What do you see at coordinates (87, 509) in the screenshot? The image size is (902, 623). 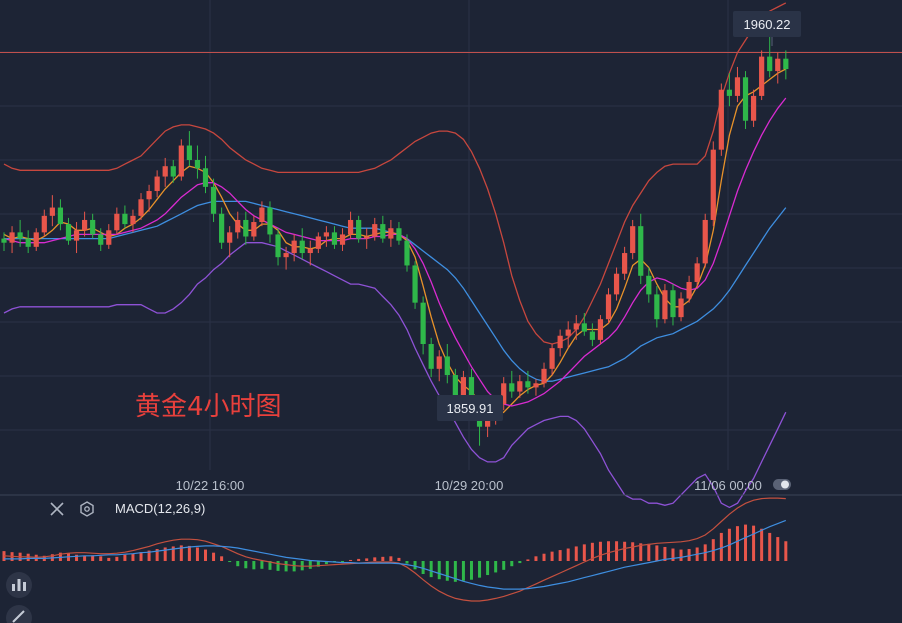 I see `settings-icon` at bounding box center [87, 509].